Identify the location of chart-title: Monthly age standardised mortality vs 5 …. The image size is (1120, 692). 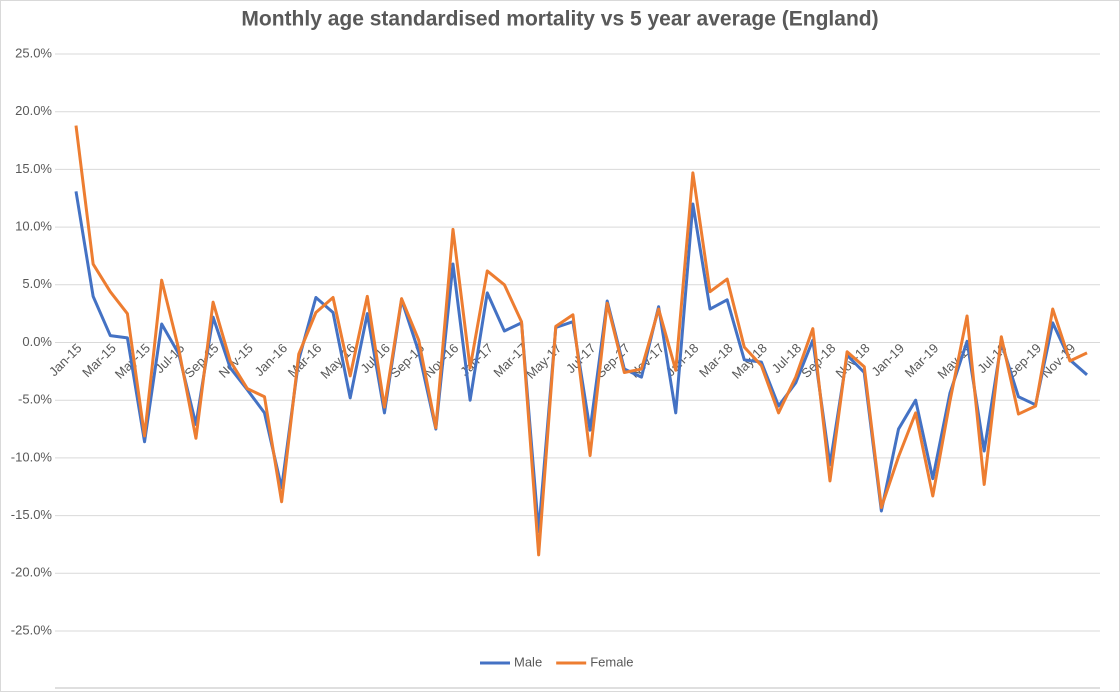
(559, 19).